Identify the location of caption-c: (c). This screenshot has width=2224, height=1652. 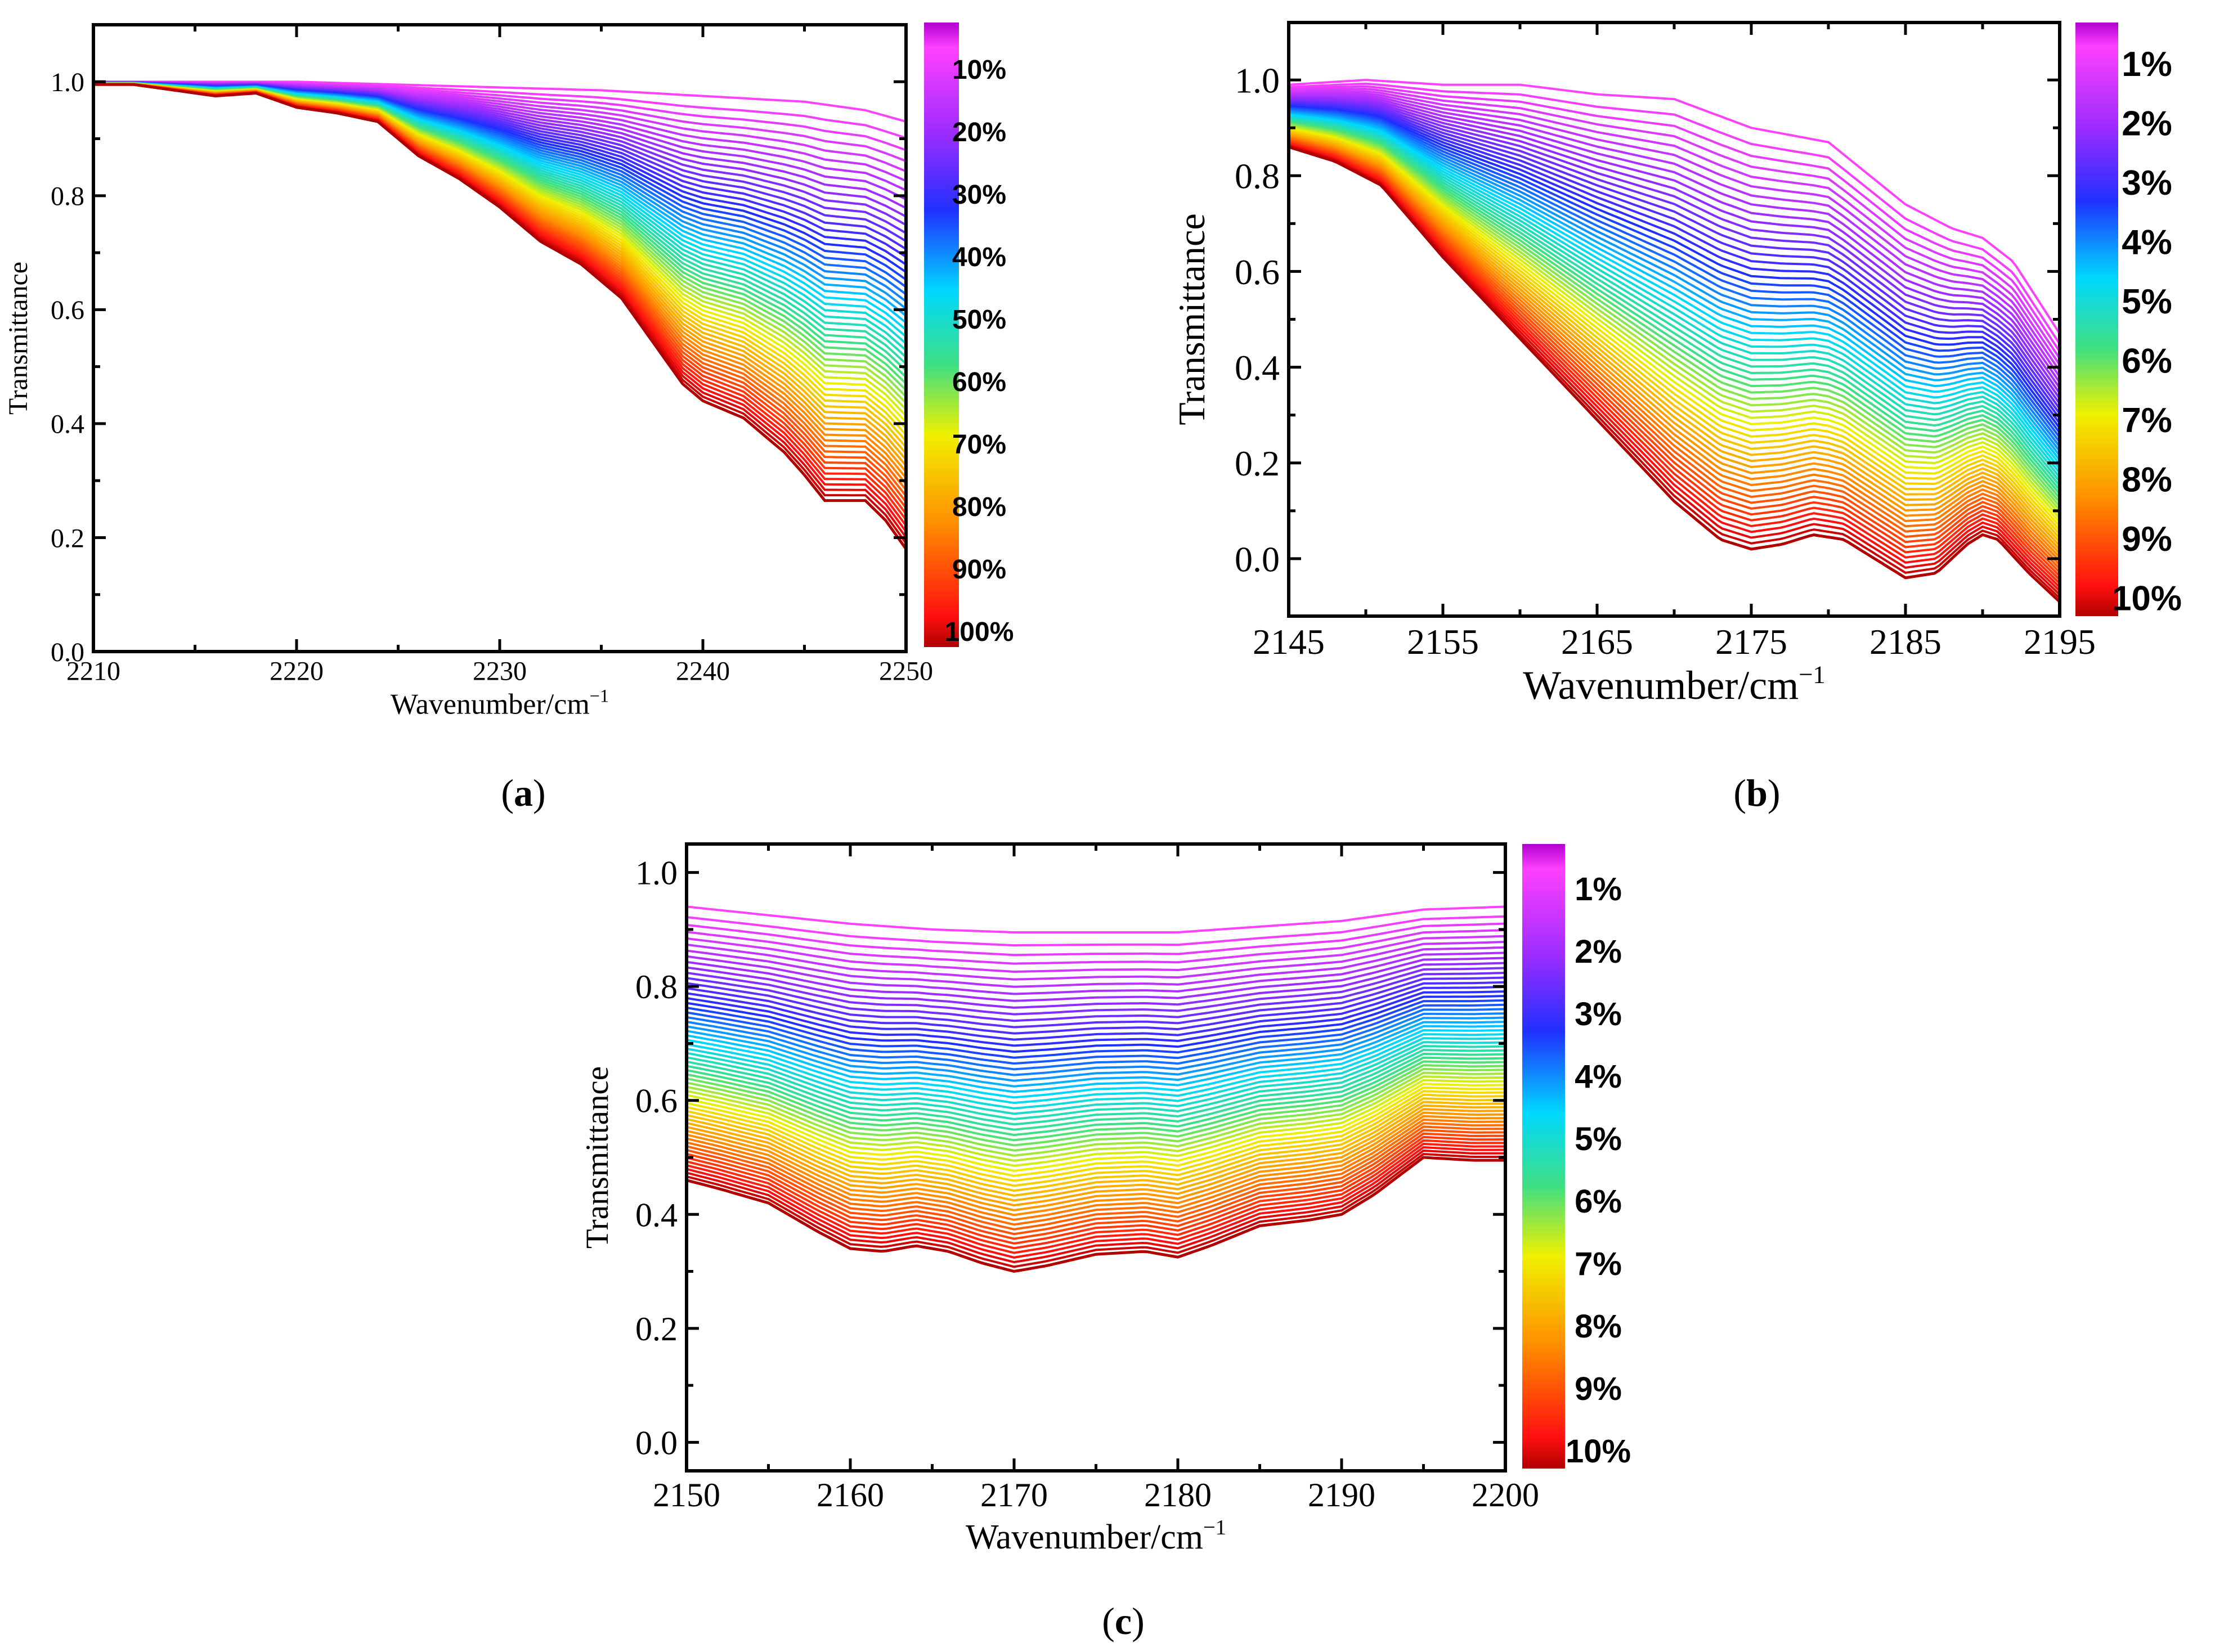
(1123, 1621).